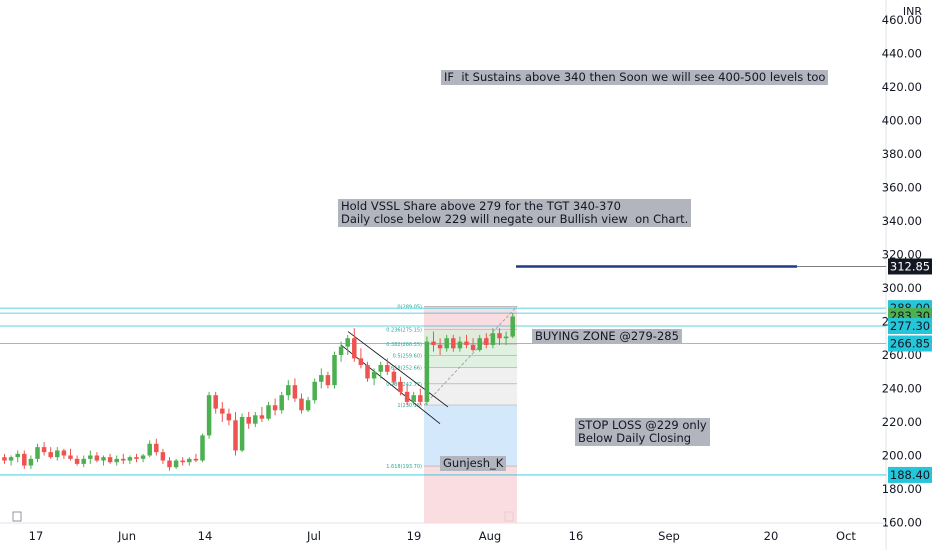 This screenshot has height=555, width=932. Describe the element at coordinates (902, 87) in the screenshot. I see `y-tick-label: 420.00` at that location.